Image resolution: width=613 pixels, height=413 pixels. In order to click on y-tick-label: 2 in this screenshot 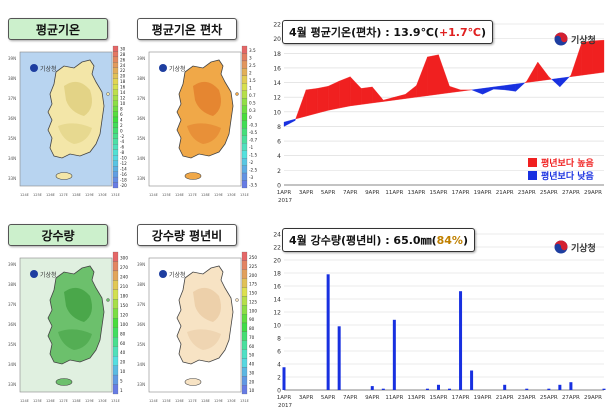, I will do `click(279, 378)`.